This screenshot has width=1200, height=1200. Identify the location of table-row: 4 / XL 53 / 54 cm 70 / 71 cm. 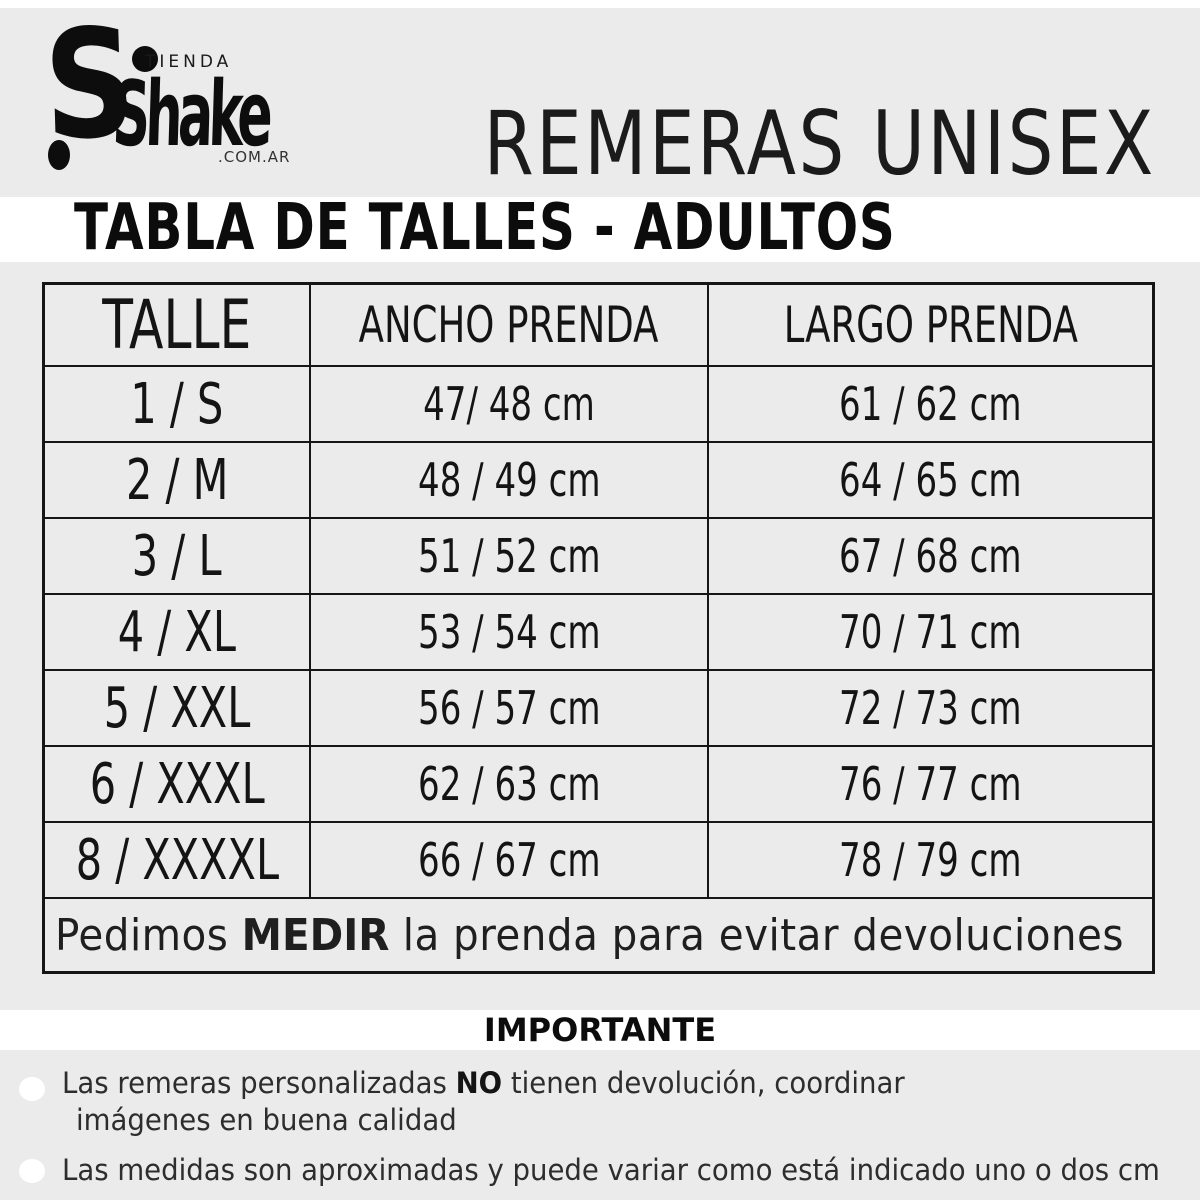
(598, 631).